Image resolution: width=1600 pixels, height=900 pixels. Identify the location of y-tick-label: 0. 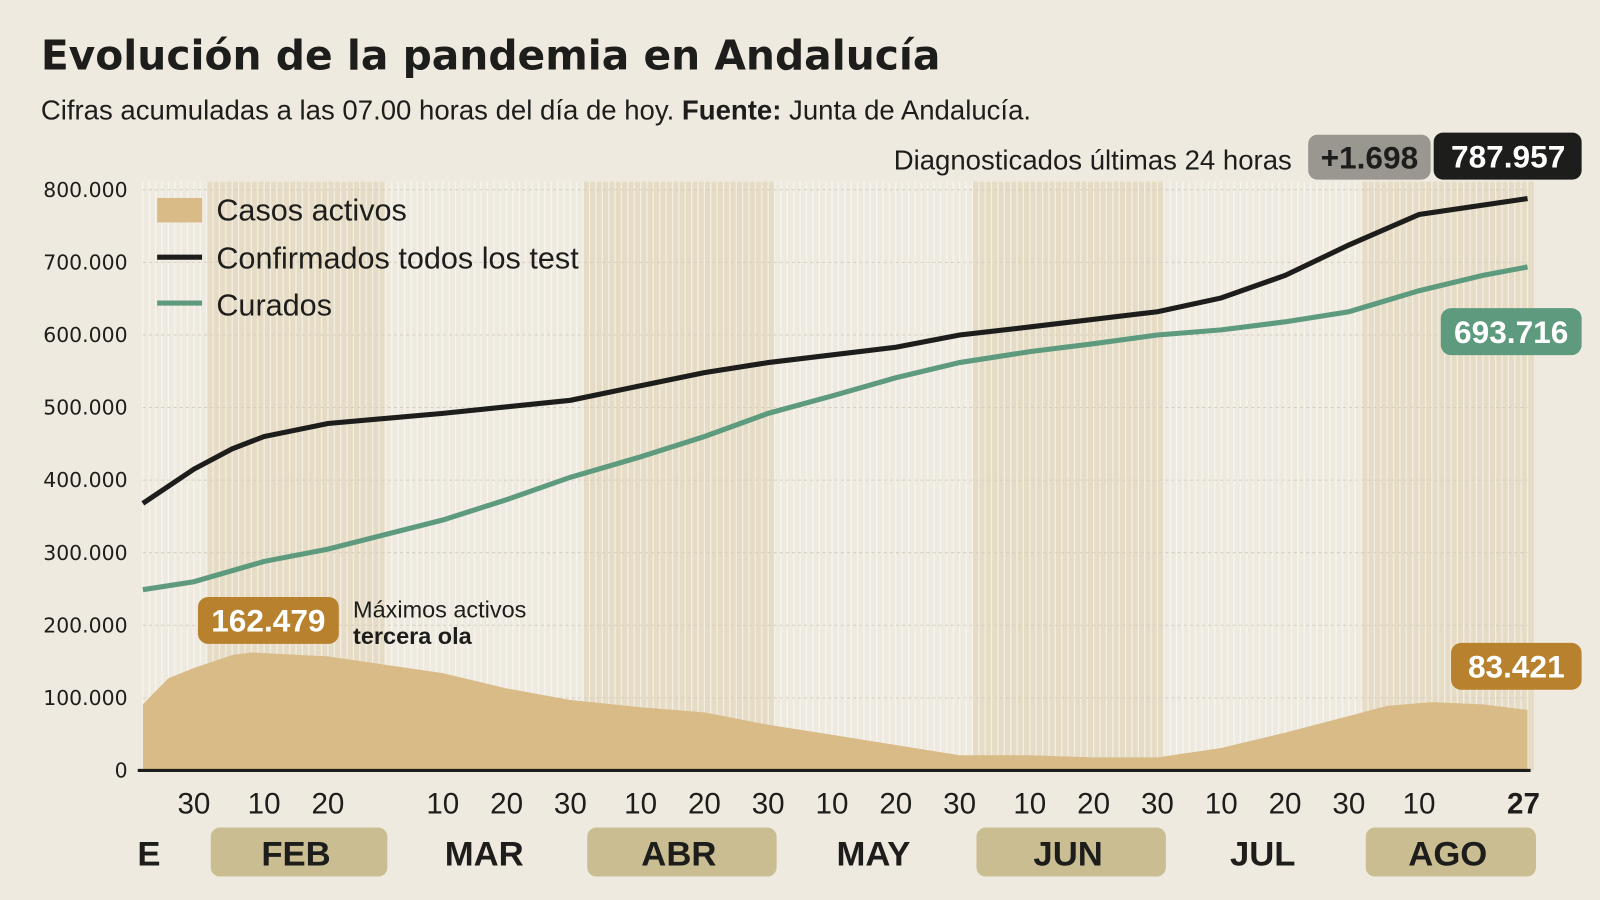
(121, 771).